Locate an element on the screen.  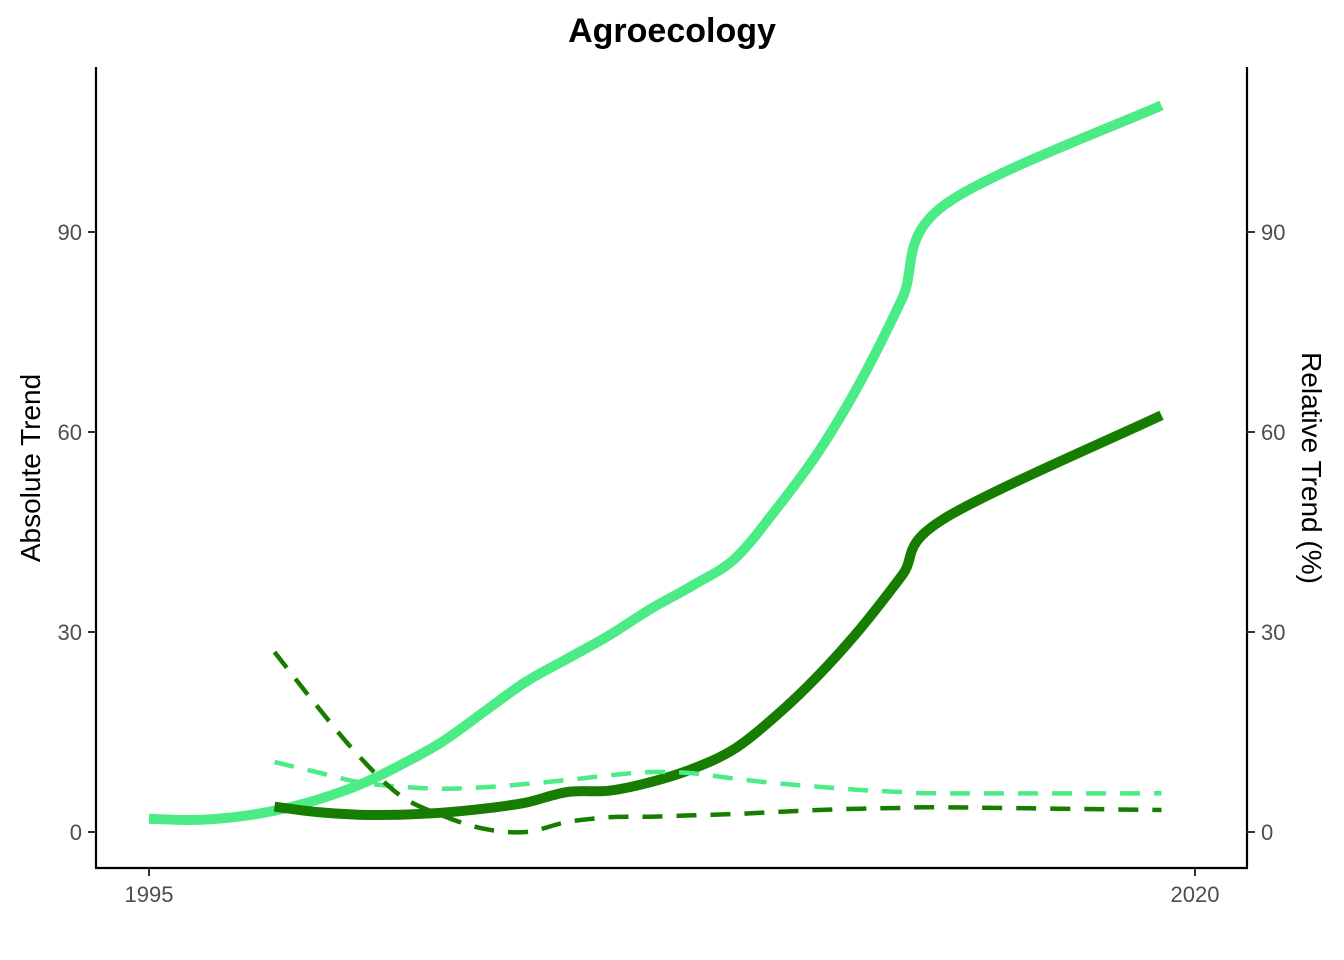
y-tick-label-left: 30 is located at coordinates (70, 632).